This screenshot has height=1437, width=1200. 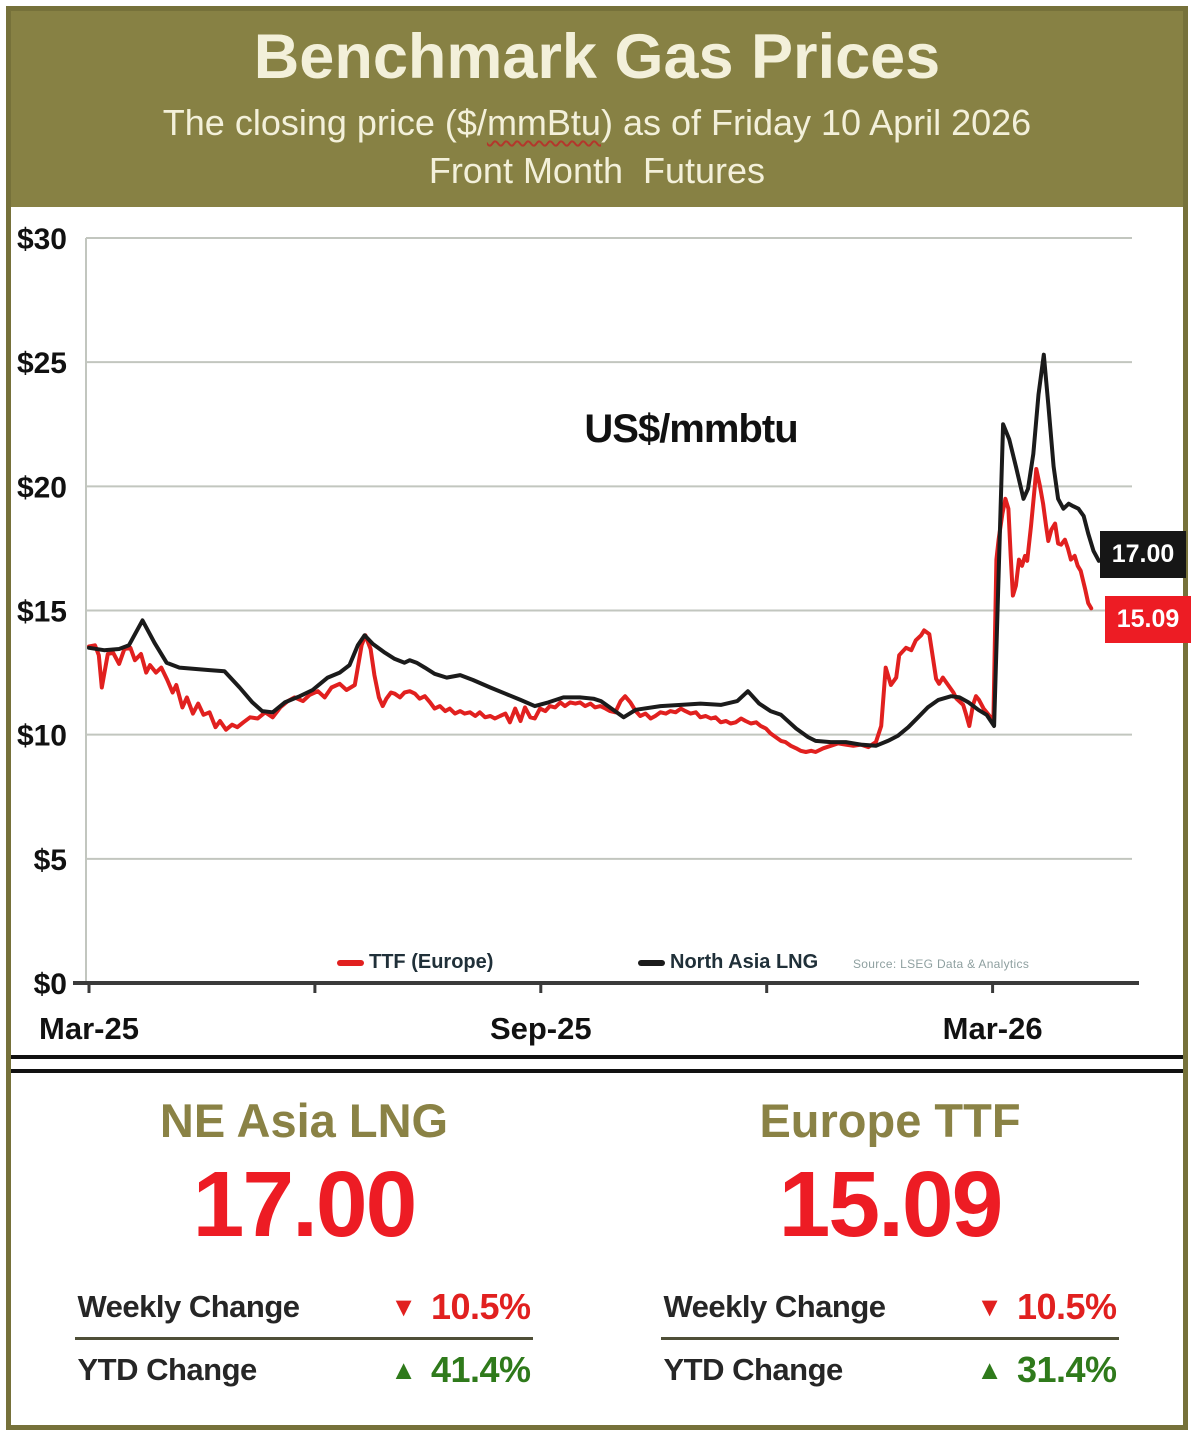 What do you see at coordinates (42, 239) in the screenshot?
I see `y-axis-tick-label: $30` at bounding box center [42, 239].